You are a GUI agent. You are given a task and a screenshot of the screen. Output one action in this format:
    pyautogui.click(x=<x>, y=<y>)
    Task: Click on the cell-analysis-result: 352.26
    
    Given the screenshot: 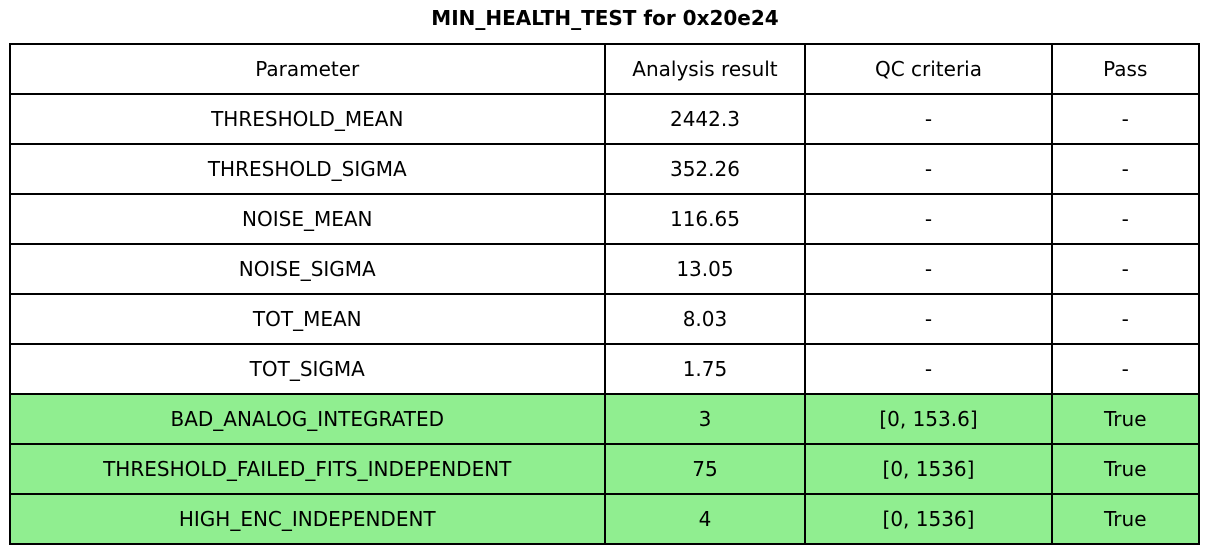 What is the action you would take?
    pyautogui.click(x=705, y=169)
    